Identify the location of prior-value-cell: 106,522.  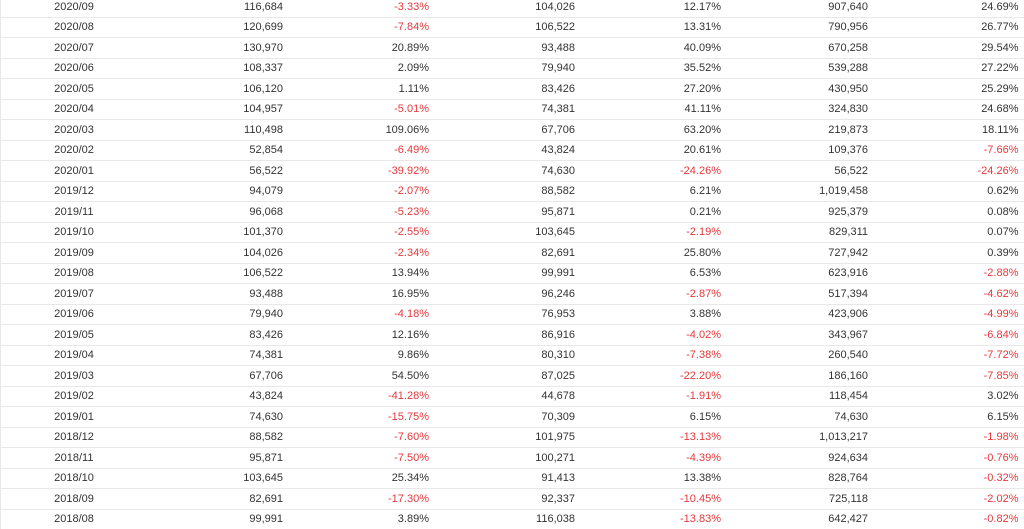
(510, 27).